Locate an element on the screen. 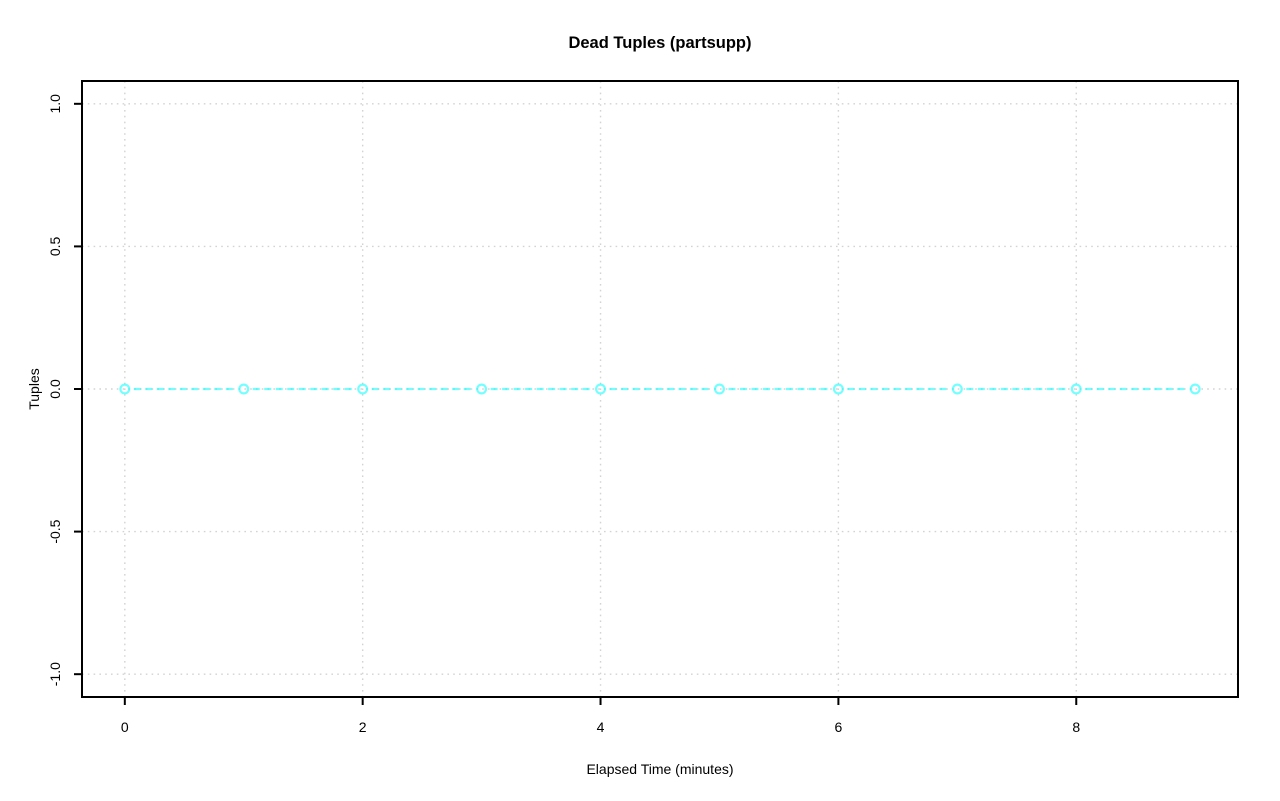 The image size is (1280, 801). x-tick-label: 8 is located at coordinates (1076, 727).